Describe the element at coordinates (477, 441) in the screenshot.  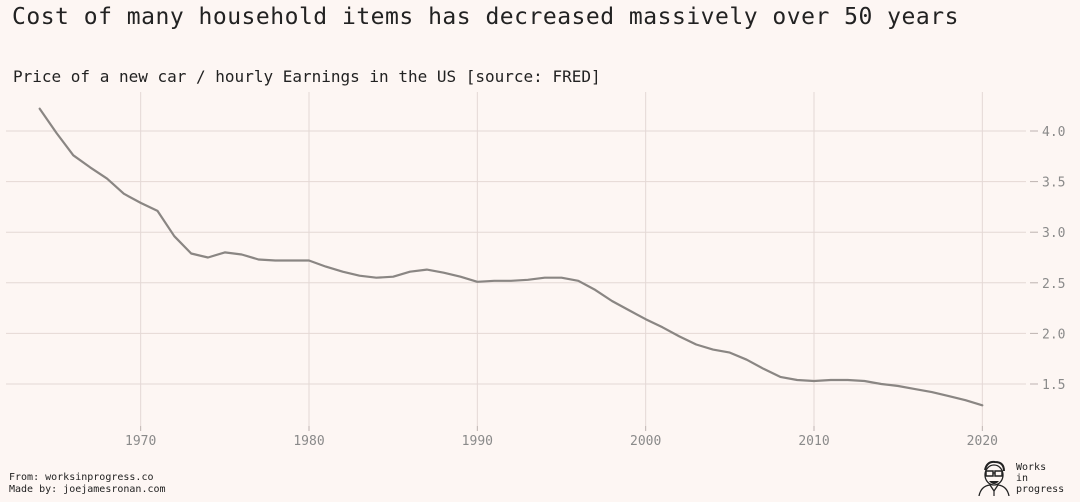
I see `x-tick-label-1990: 1990` at that location.